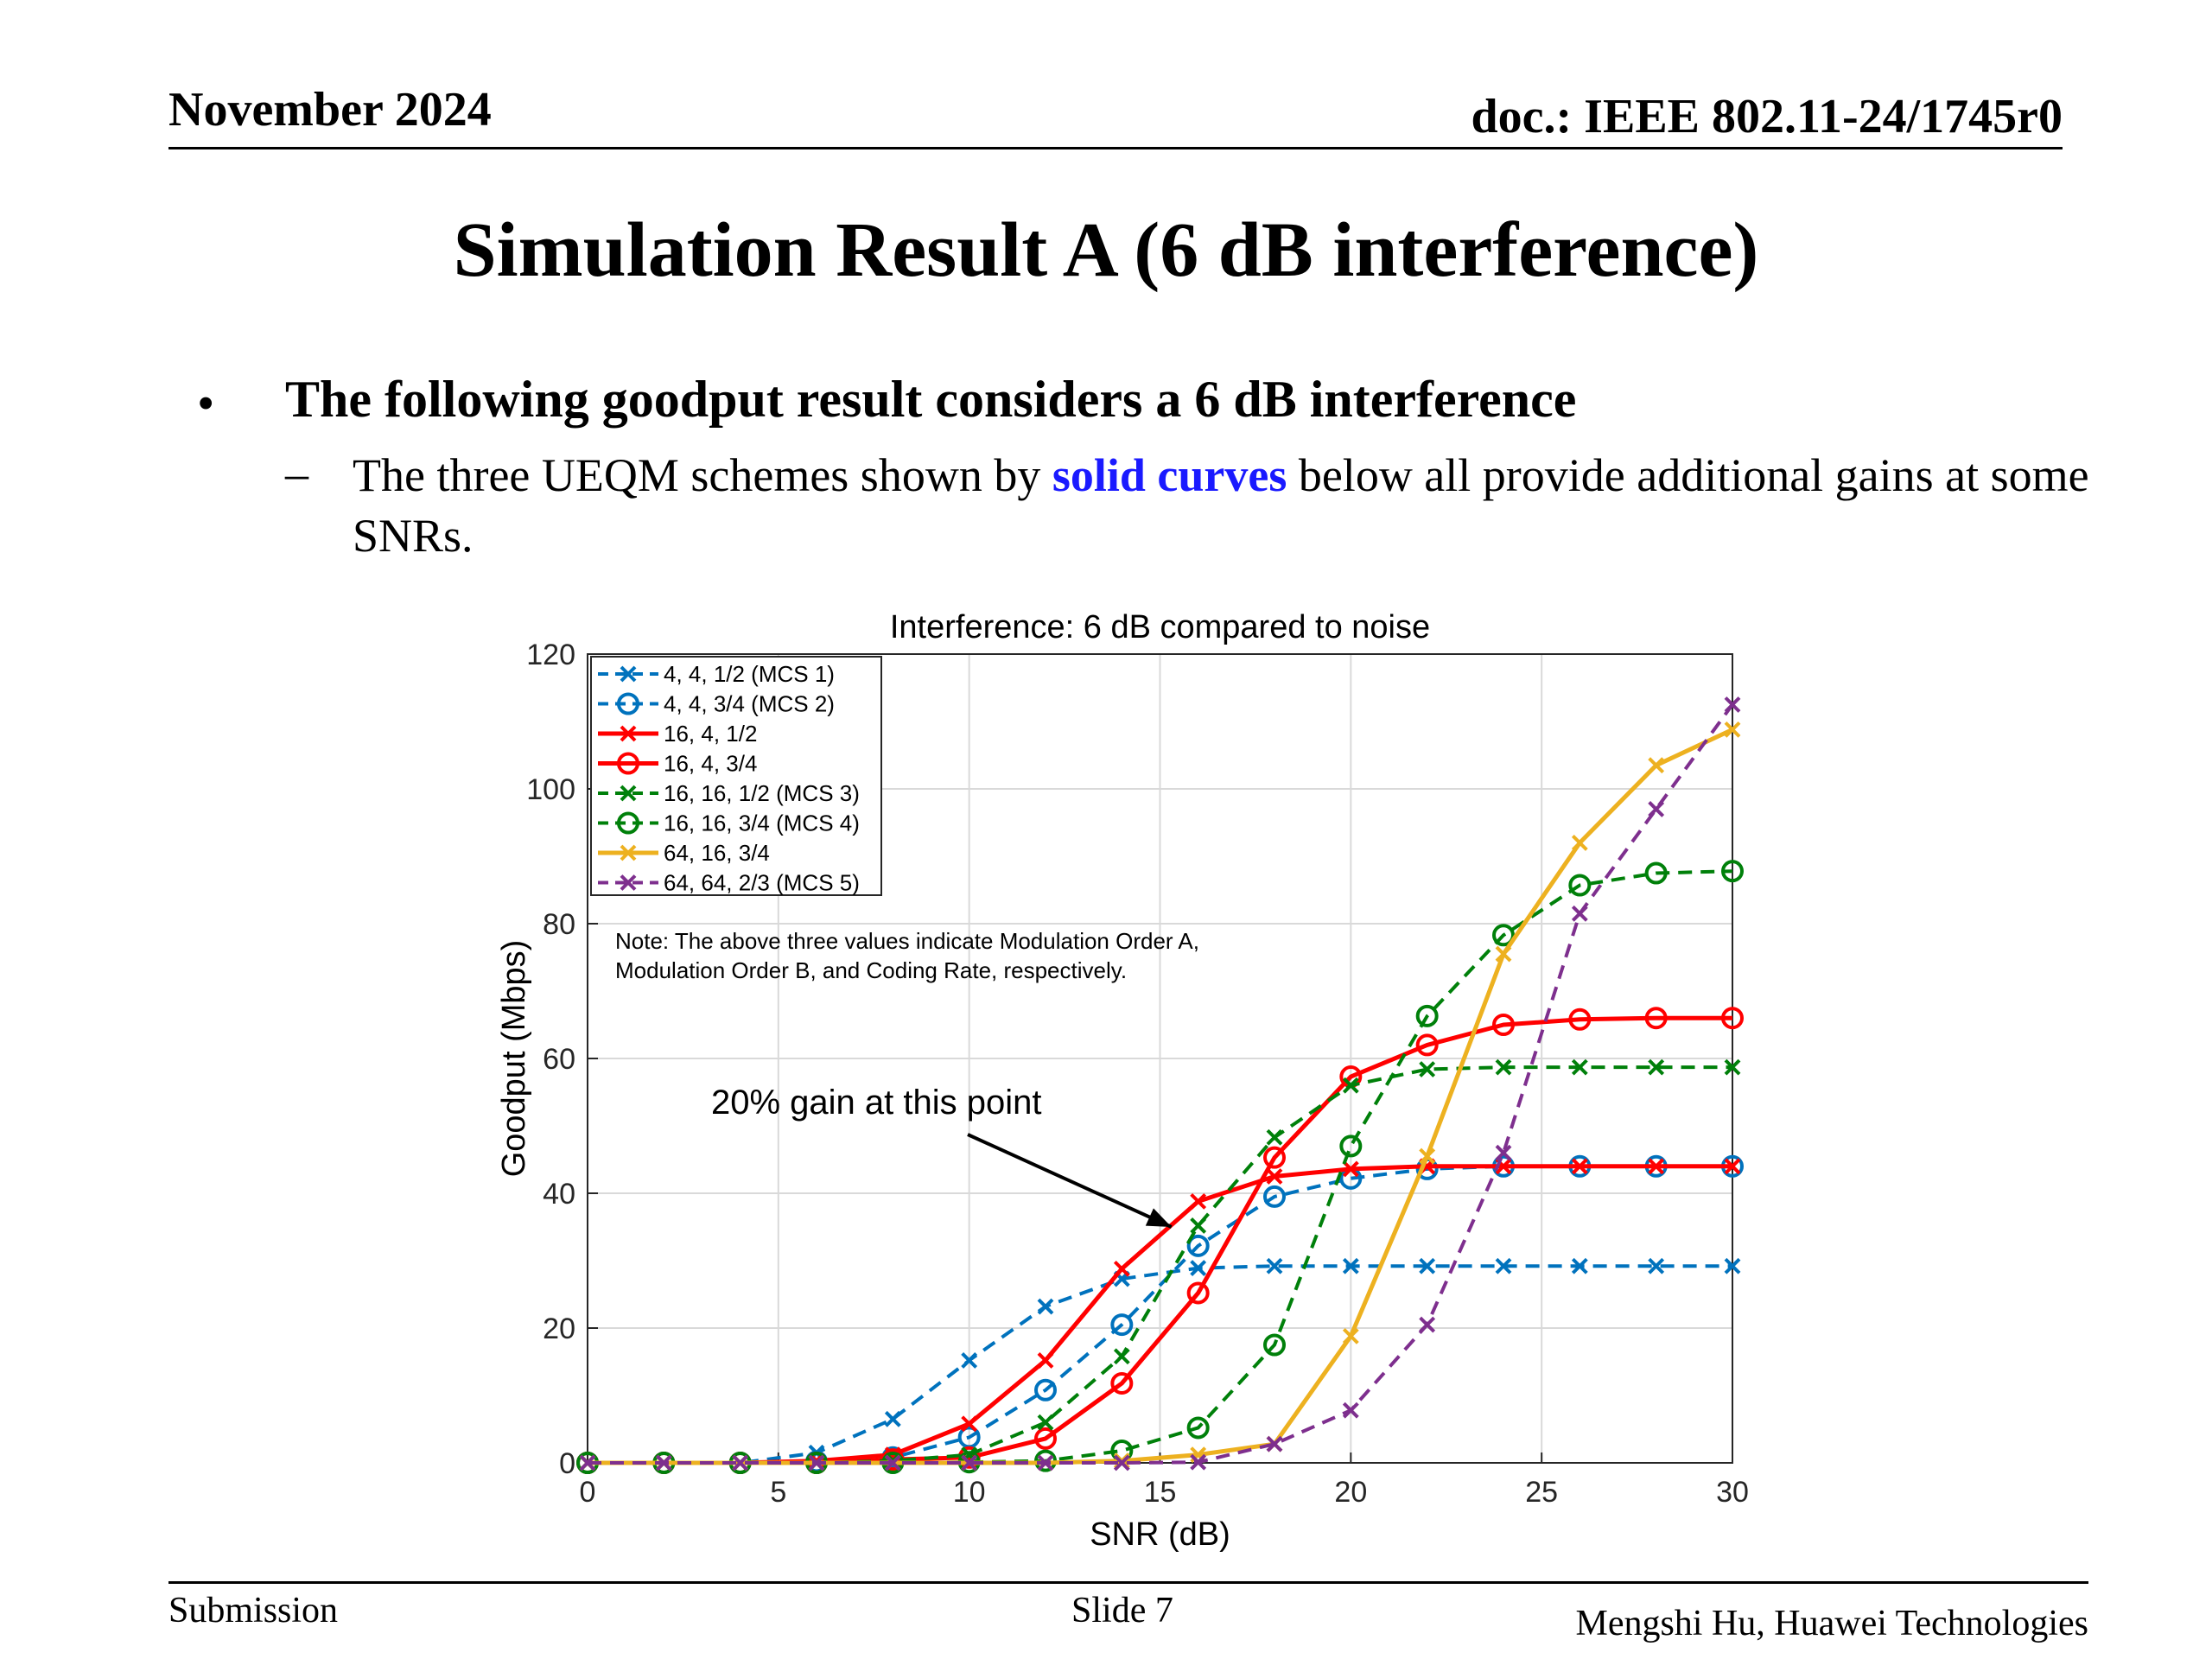  I want to click on y-tick-label: 80, so click(559, 924).